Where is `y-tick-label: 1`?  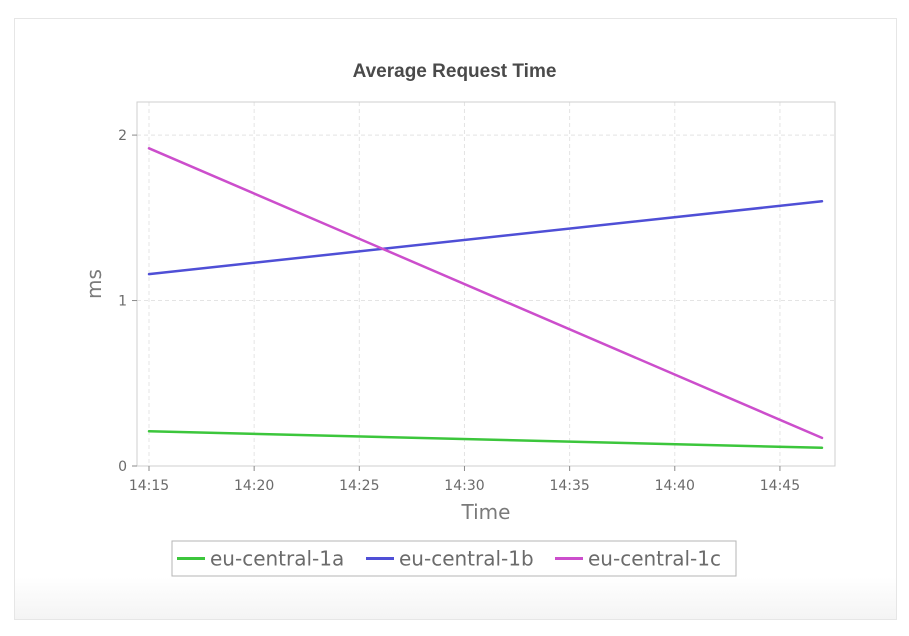 y-tick-label: 1 is located at coordinates (122, 302).